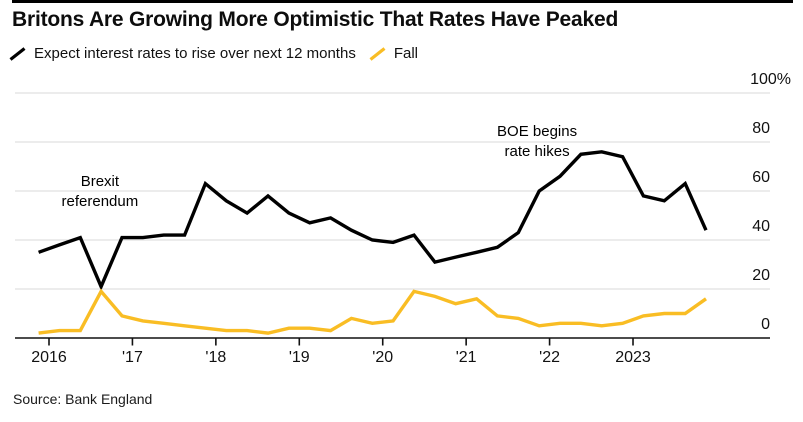 This screenshot has height=422, width=803. Describe the element at coordinates (402, 1) in the screenshot. I see `top-rule` at that location.